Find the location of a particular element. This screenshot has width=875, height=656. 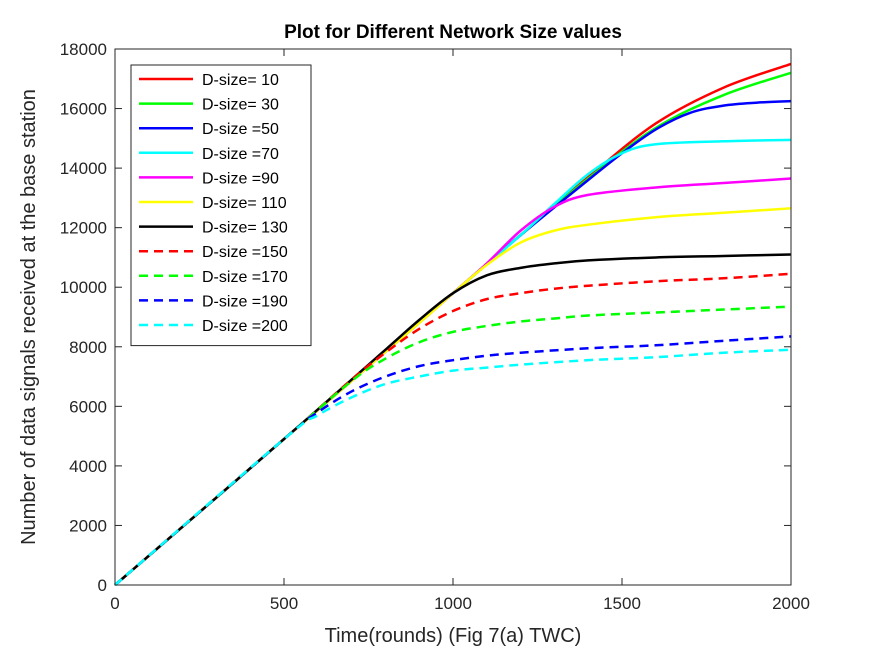

legend-label: D-size =90 is located at coordinates (240, 178).